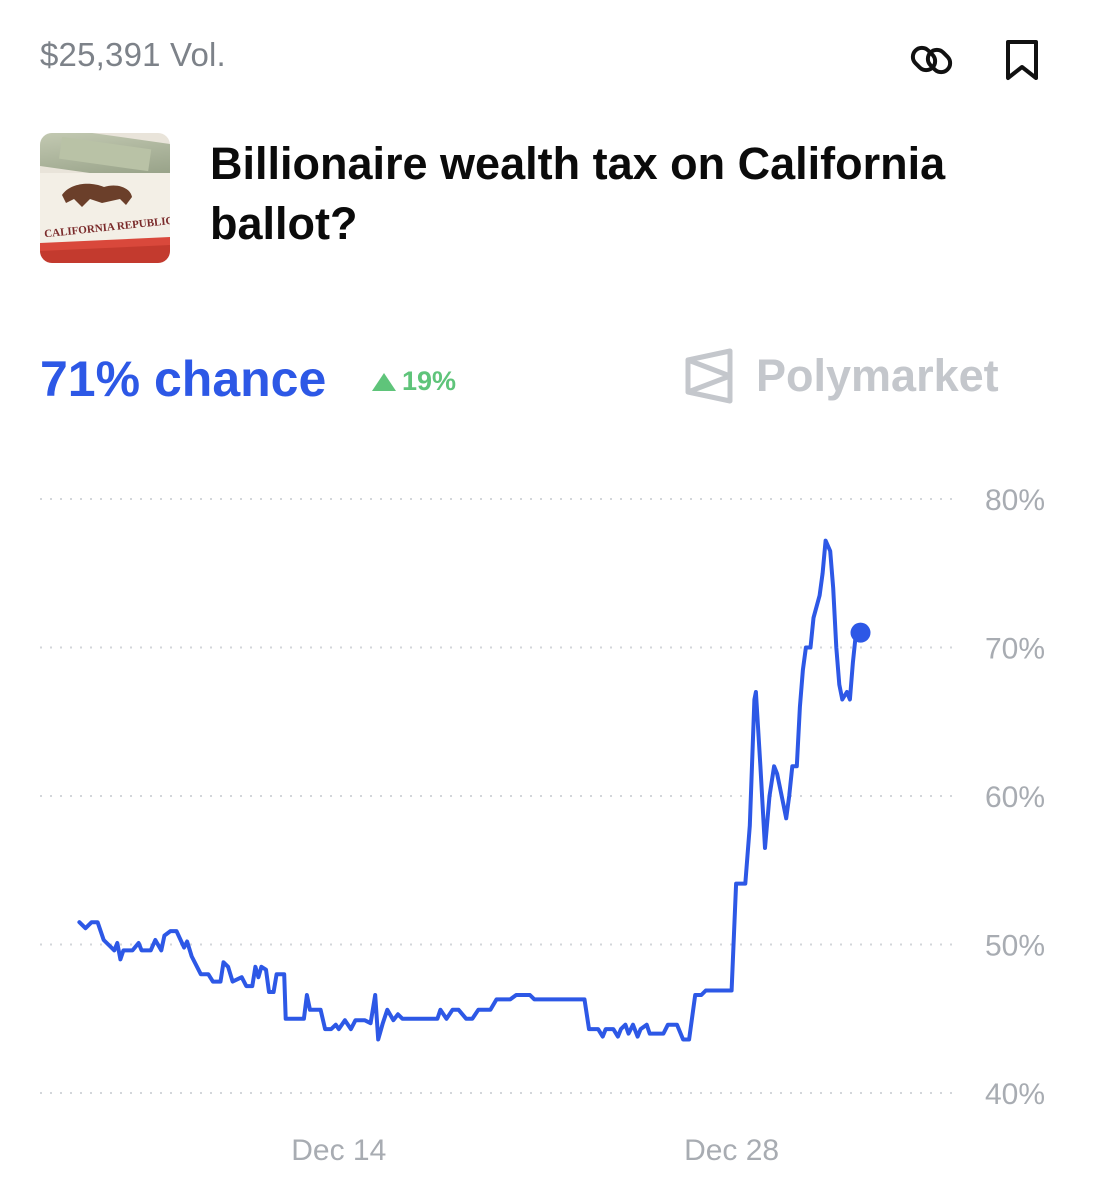 This screenshot has width=1096, height=1192. I want to click on x-tick-label: Dec 14, so click(338, 1150).